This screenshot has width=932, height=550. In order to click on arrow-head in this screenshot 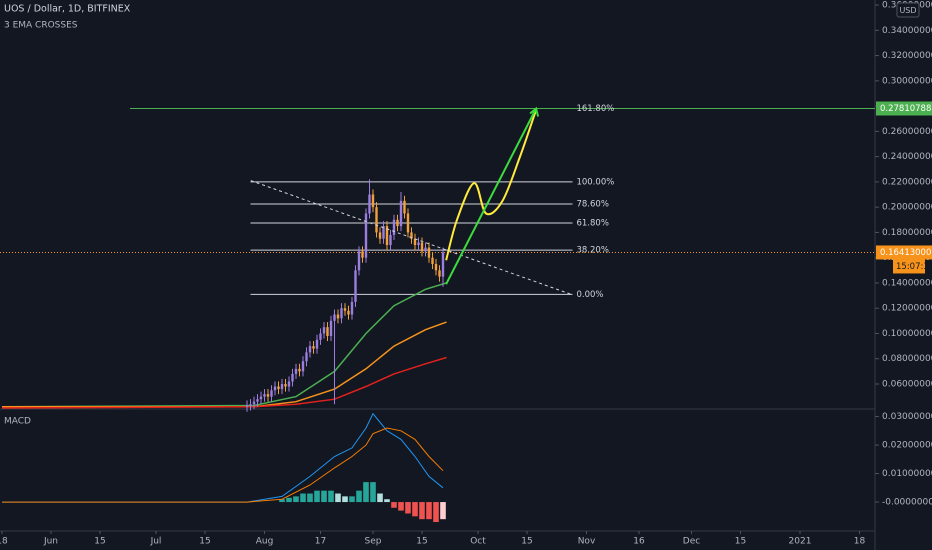, I will do `click(534, 111)`.